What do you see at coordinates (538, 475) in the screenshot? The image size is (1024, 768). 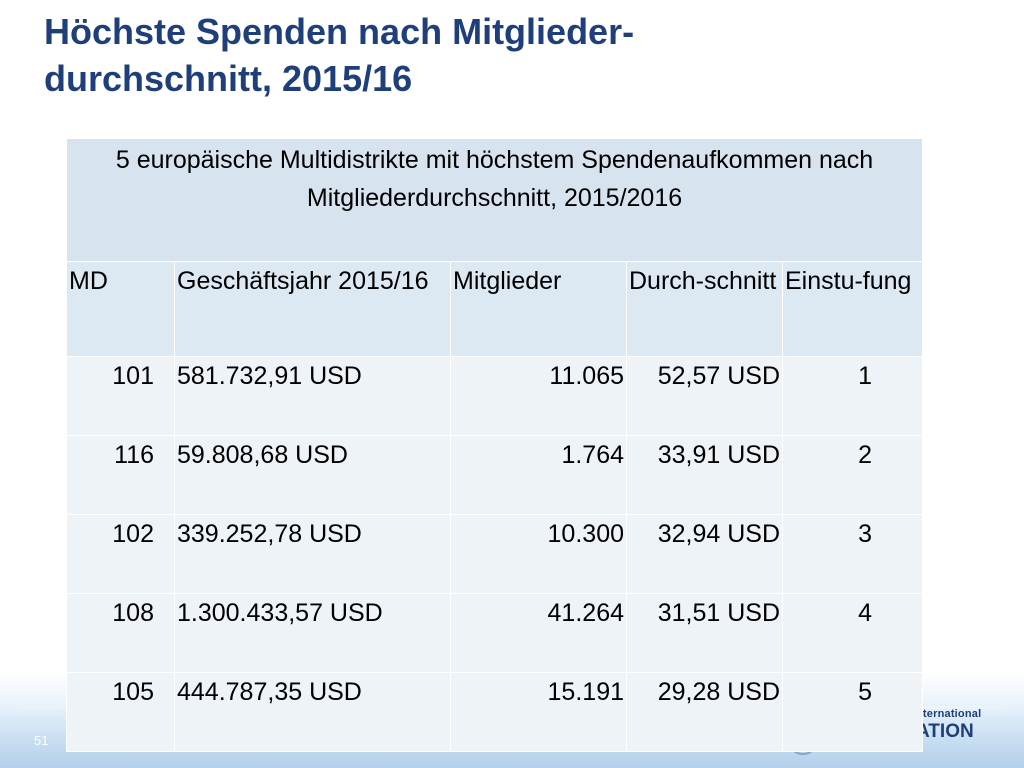 I see `cell-members: 1.764` at bounding box center [538, 475].